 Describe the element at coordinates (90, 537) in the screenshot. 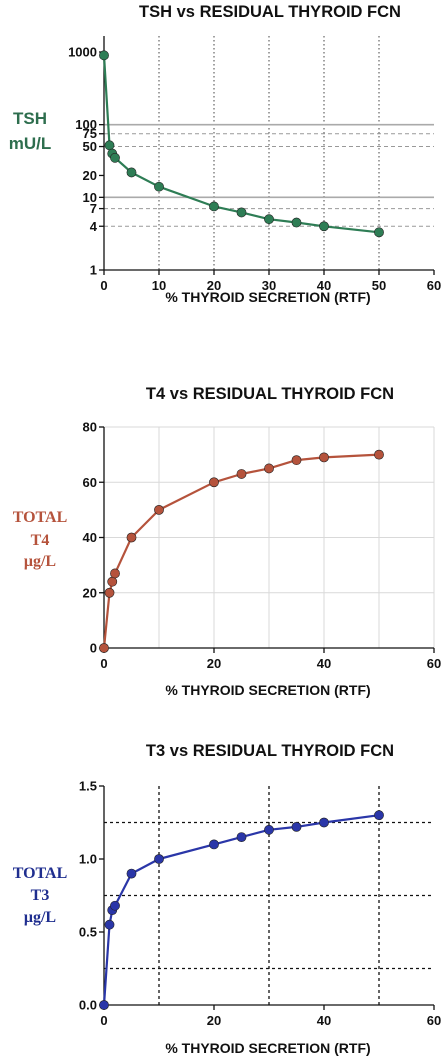

I see `y-tick-label: 40` at that location.